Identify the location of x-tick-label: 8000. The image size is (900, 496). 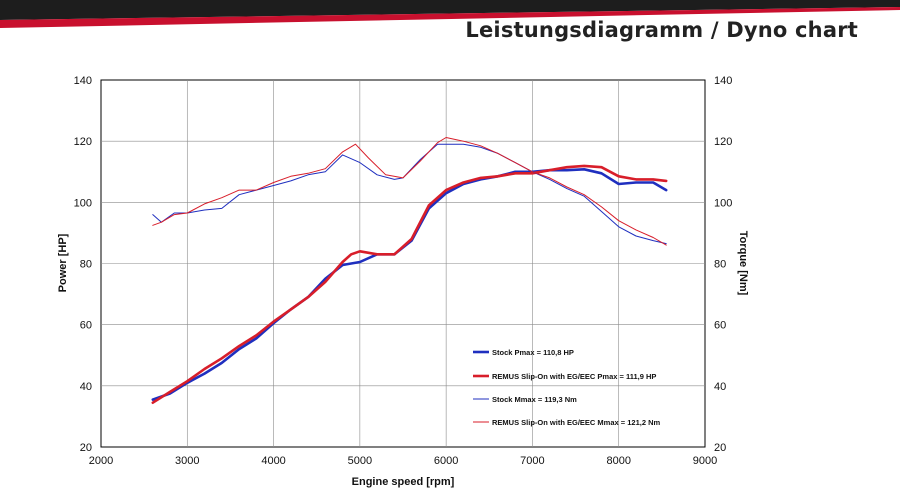
(618, 461).